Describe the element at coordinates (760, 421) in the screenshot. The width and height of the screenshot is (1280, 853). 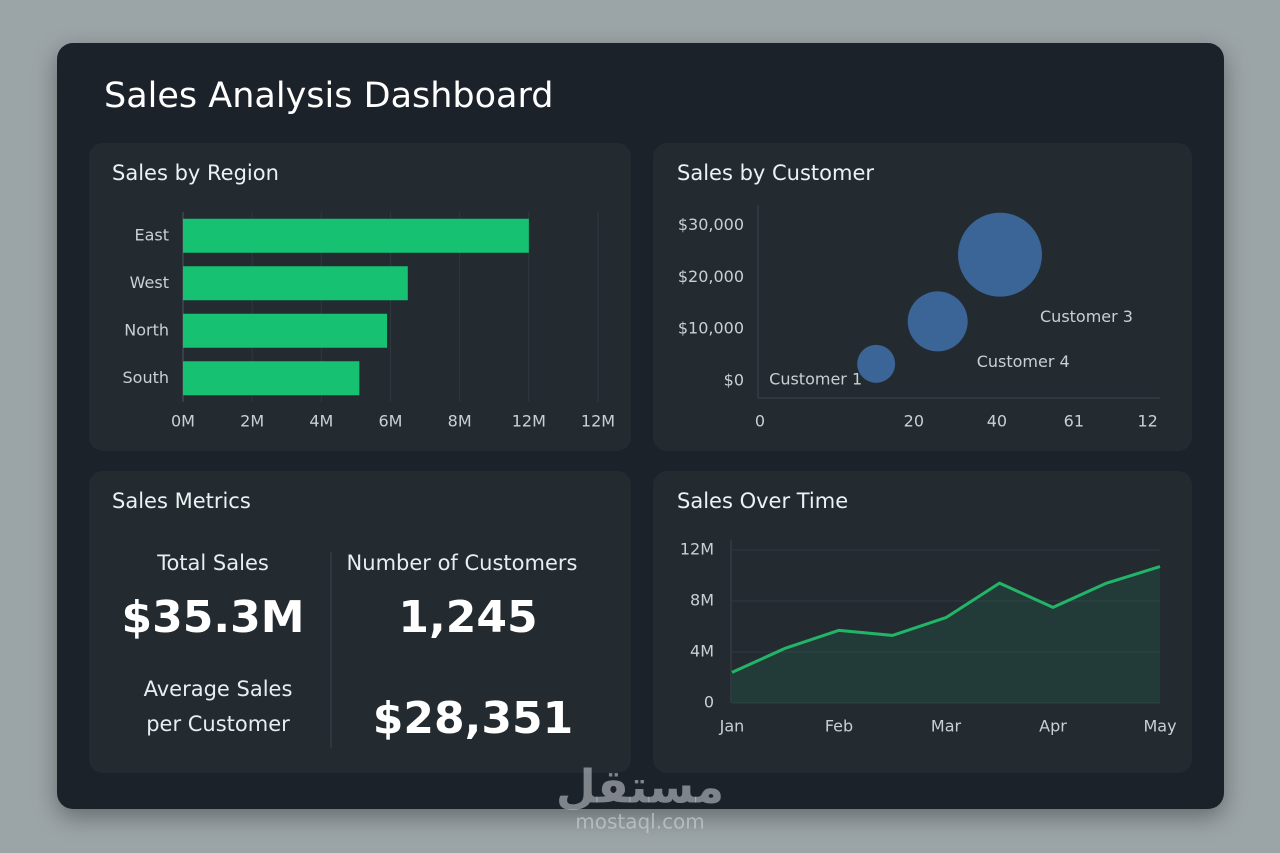
I see `x-tick-label: 0` at that location.